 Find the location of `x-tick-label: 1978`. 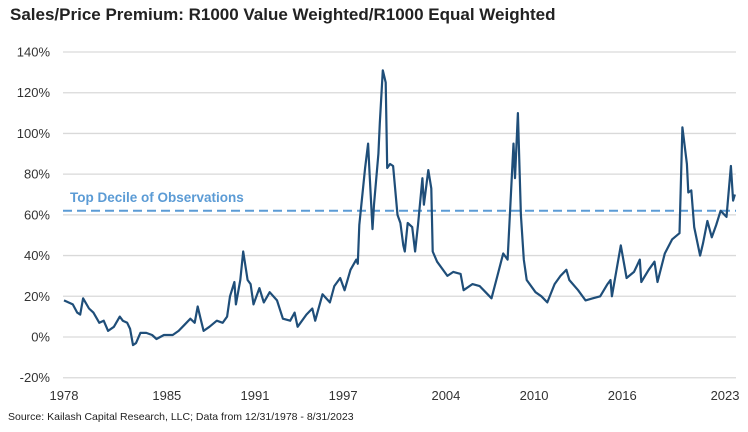

x-tick-label: 1978 is located at coordinates (64, 395).